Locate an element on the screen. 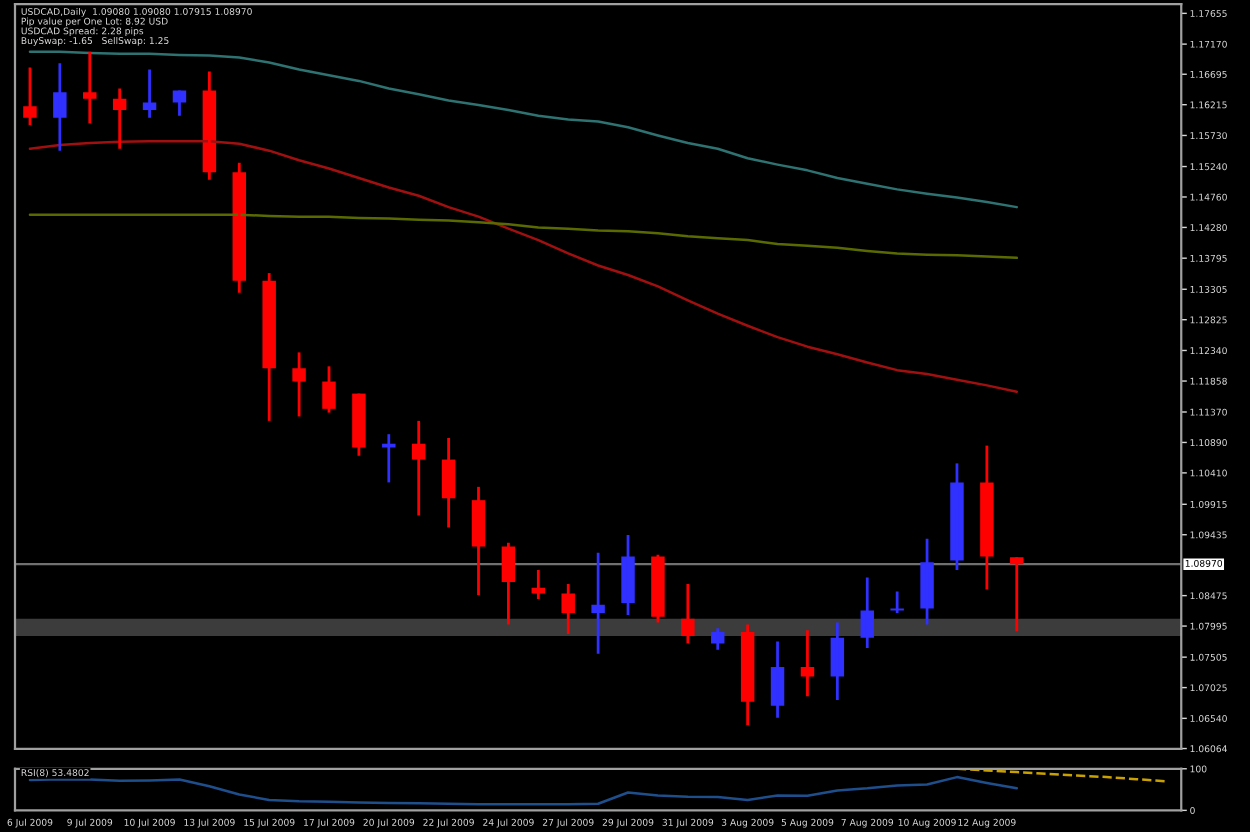 The image size is (1250, 832). line-series is located at coordinates (523, 236).